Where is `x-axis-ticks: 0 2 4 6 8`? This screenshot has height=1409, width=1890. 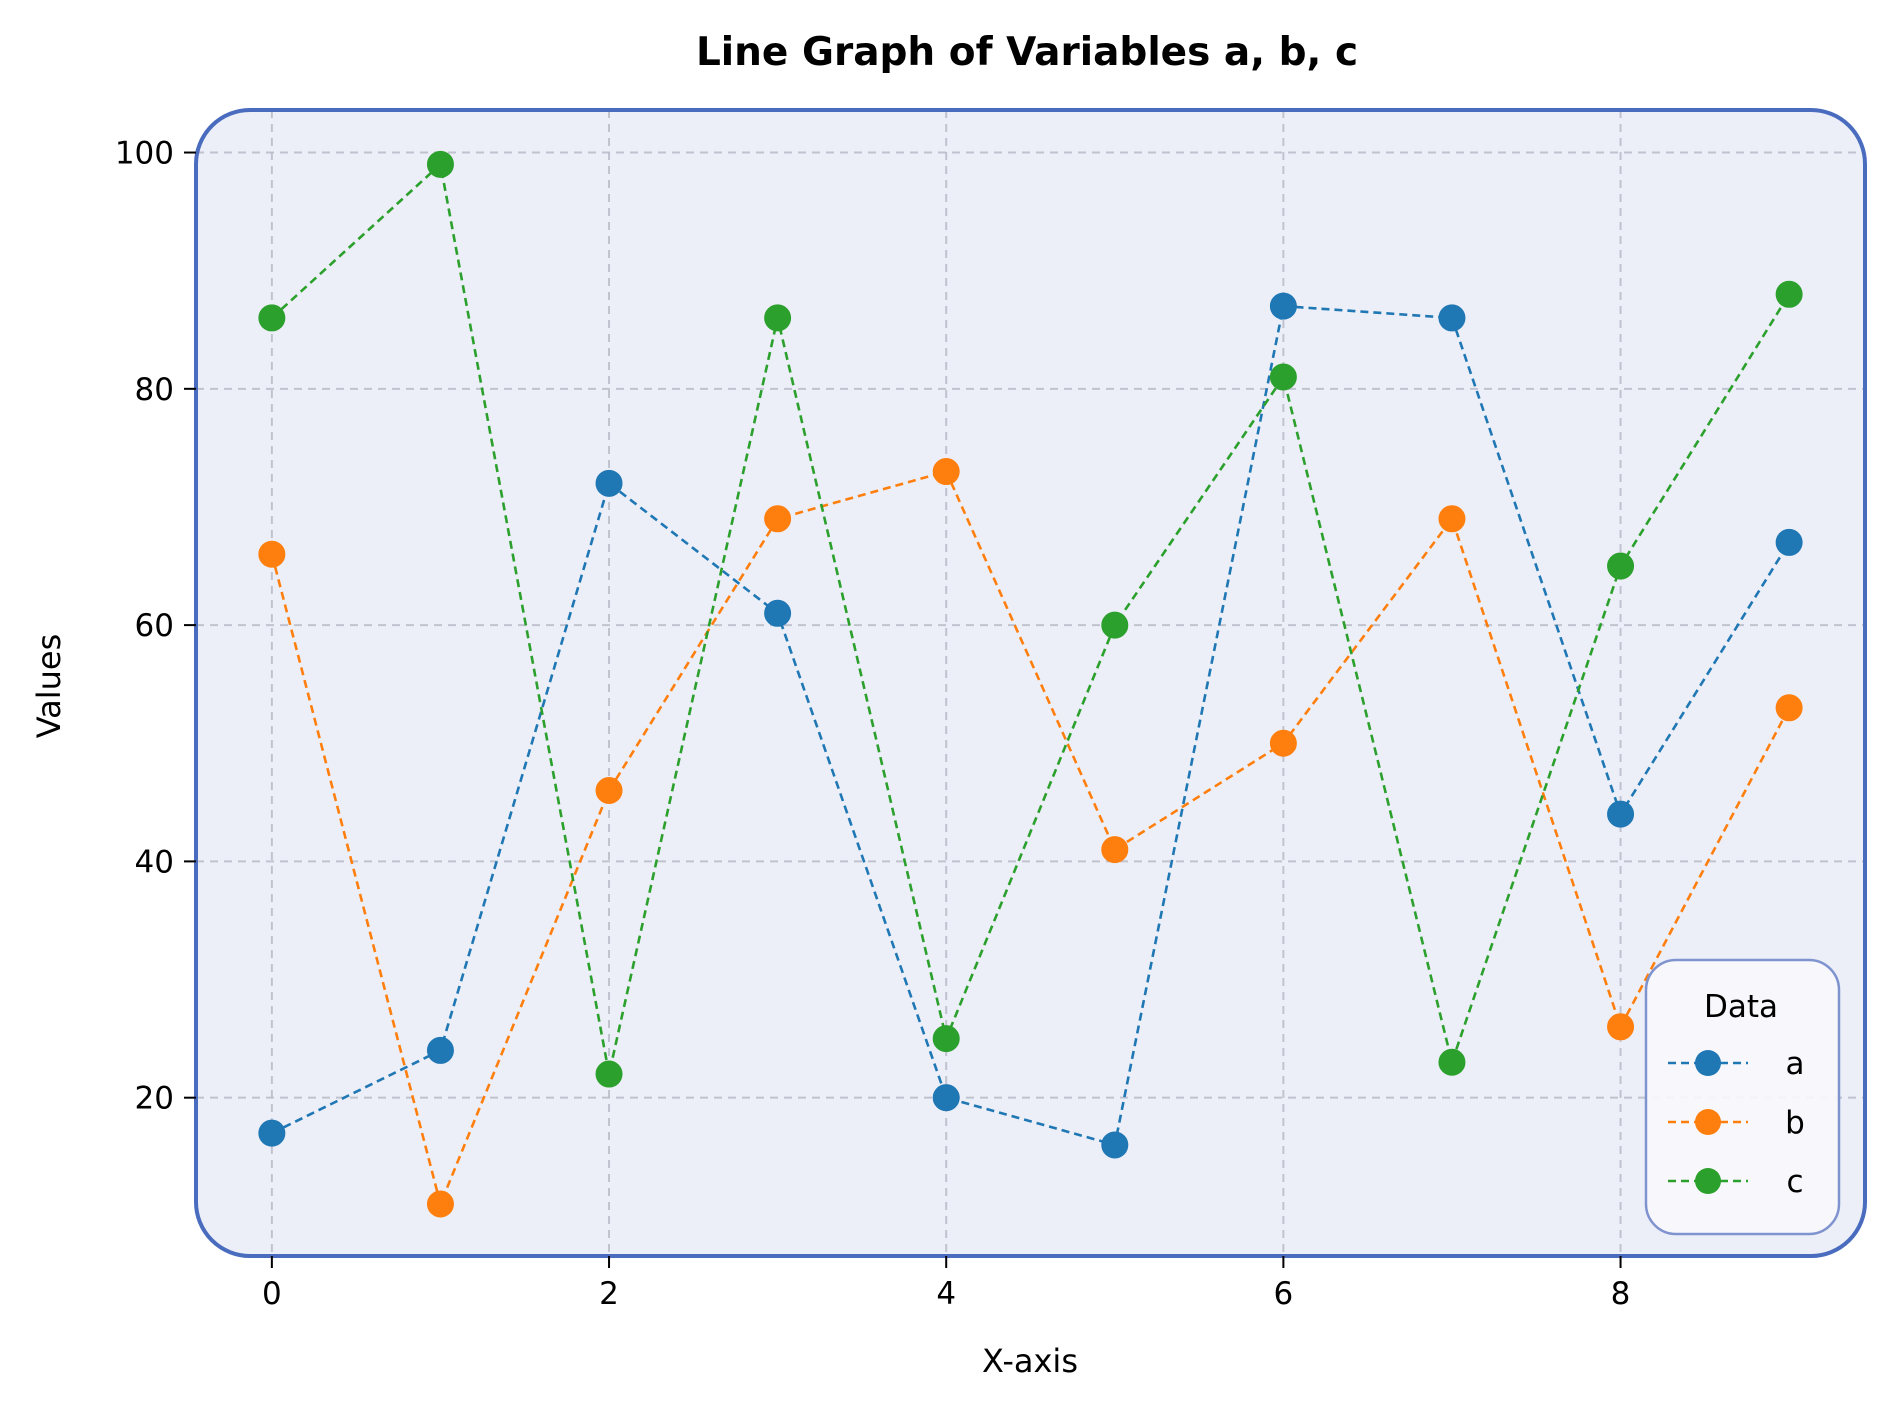
x-axis-ticks: 0 2 4 6 8 is located at coordinates (946, 1284).